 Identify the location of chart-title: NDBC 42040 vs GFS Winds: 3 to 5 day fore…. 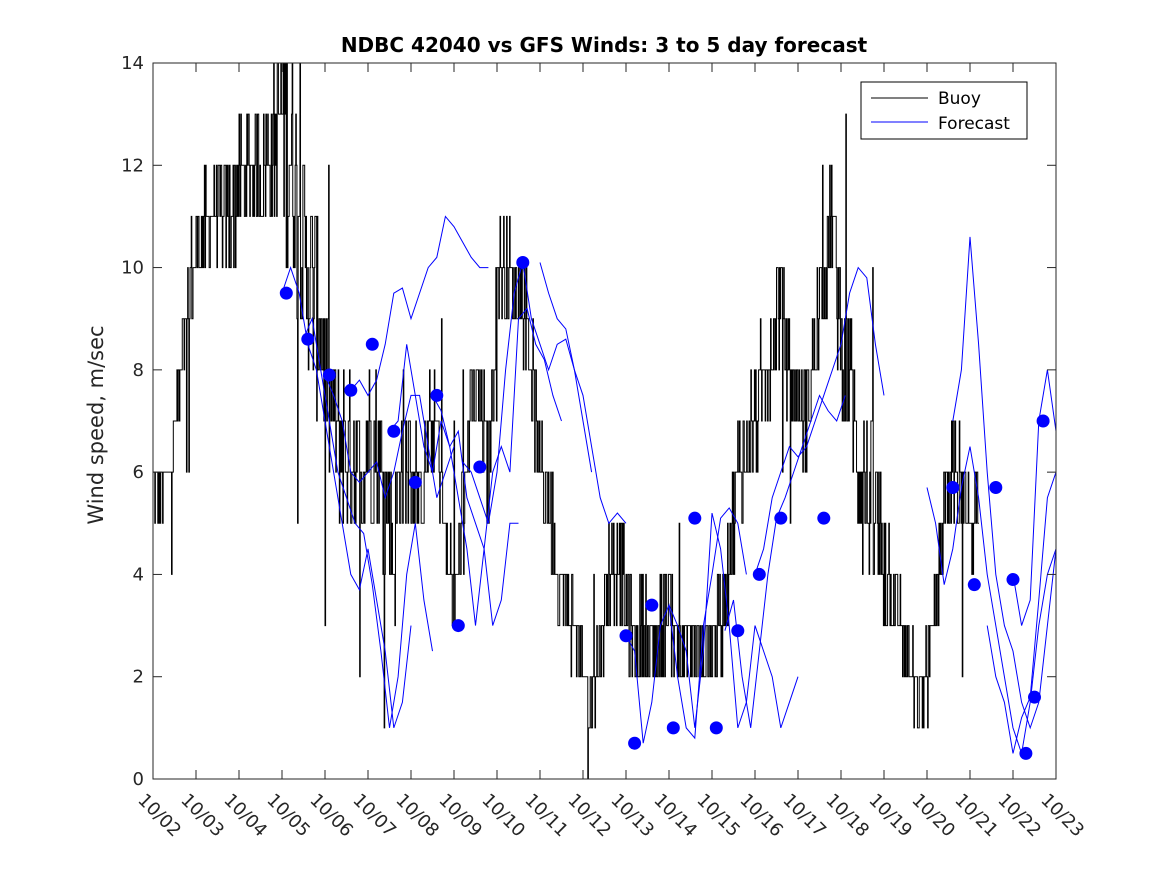
(604, 45).